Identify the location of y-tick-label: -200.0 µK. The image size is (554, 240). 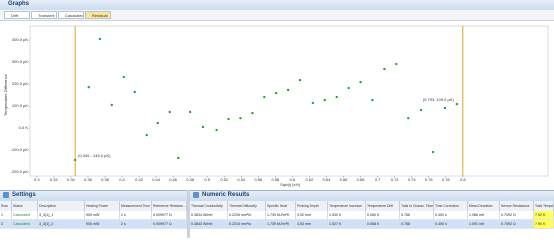
(20, 171).